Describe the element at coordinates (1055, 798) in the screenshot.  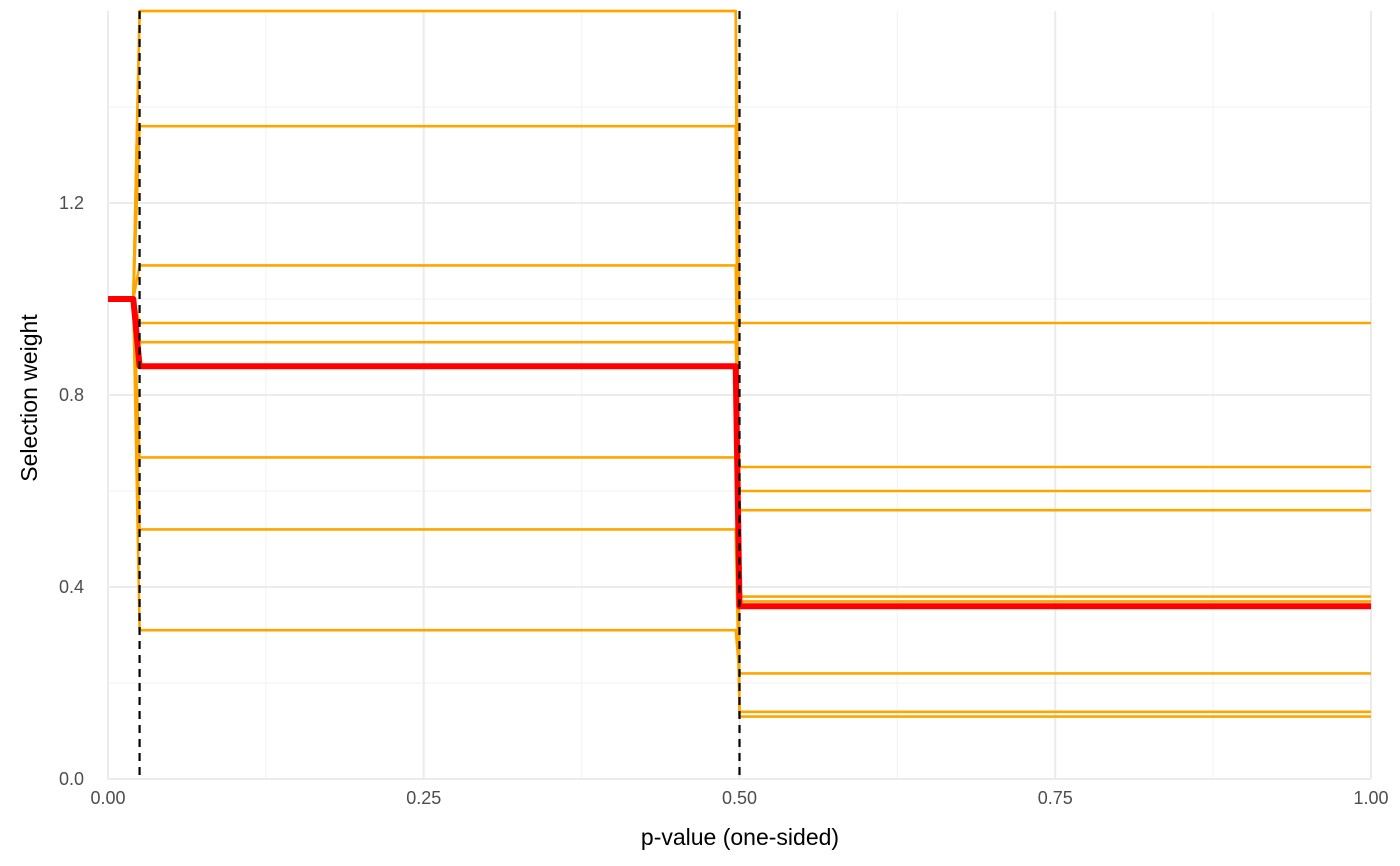
I see `x-tick-label-3: 0.75` at that location.